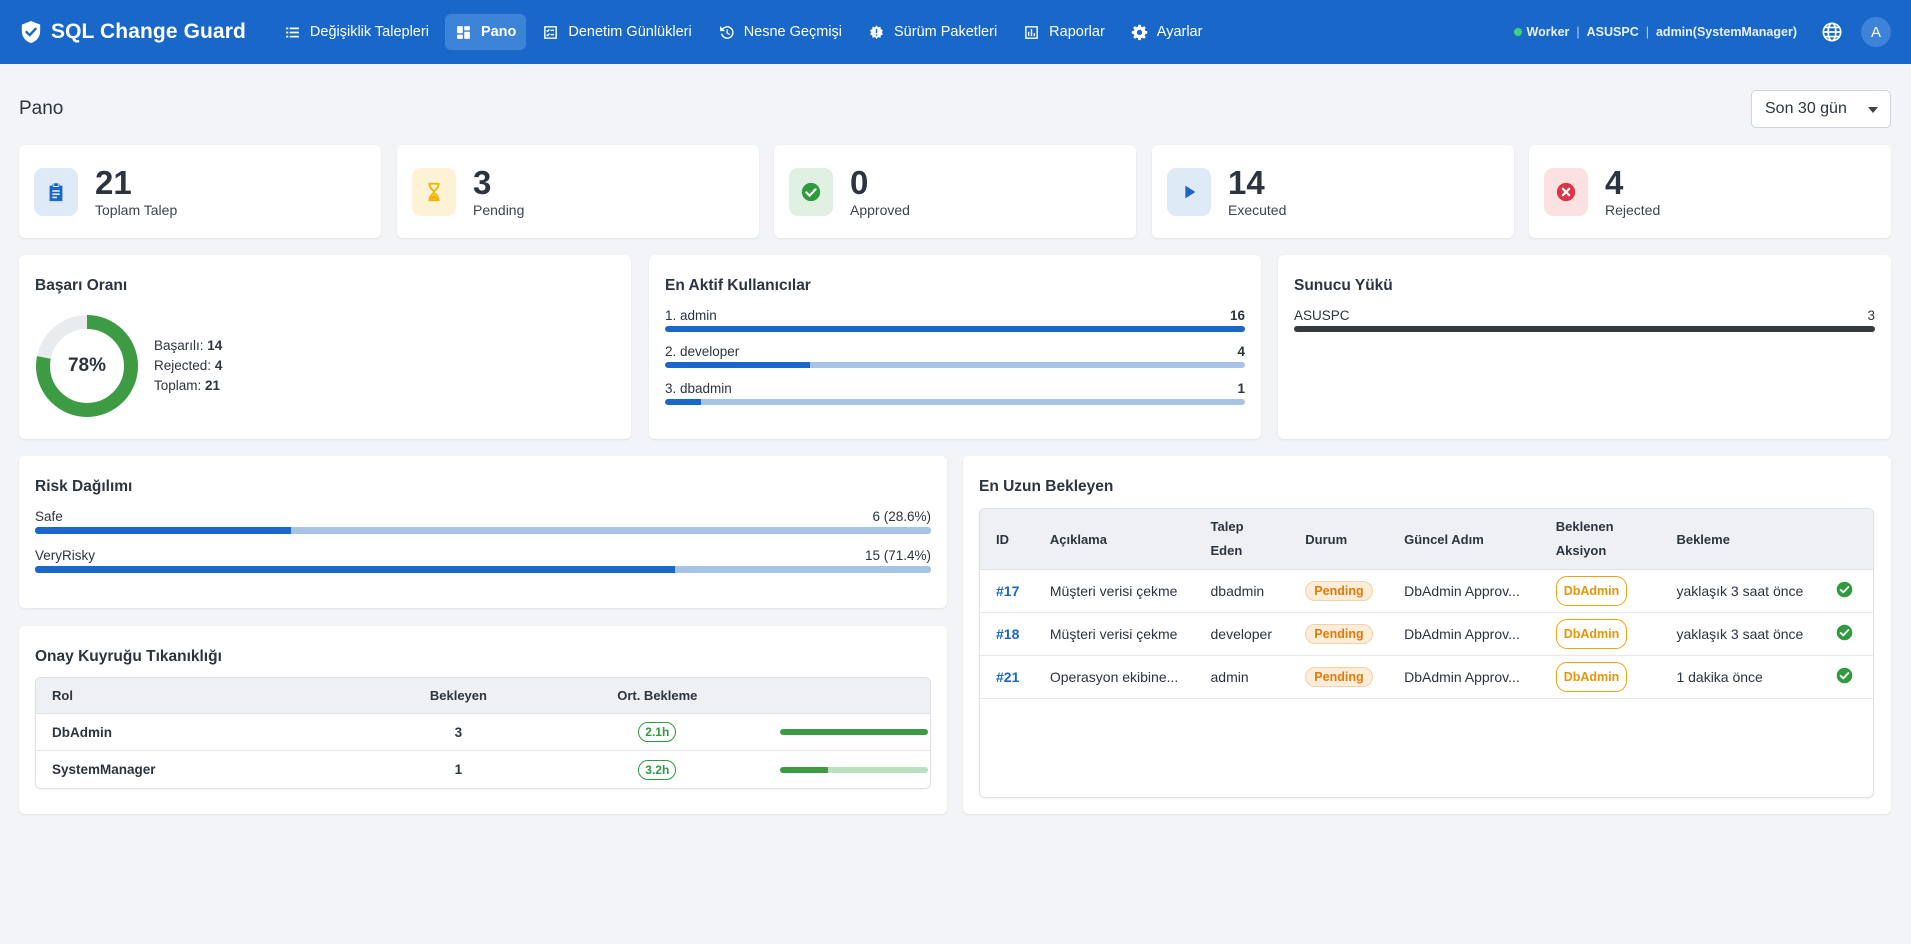 This screenshot has width=1911, height=944. I want to click on legend-value: 4, so click(218, 365).